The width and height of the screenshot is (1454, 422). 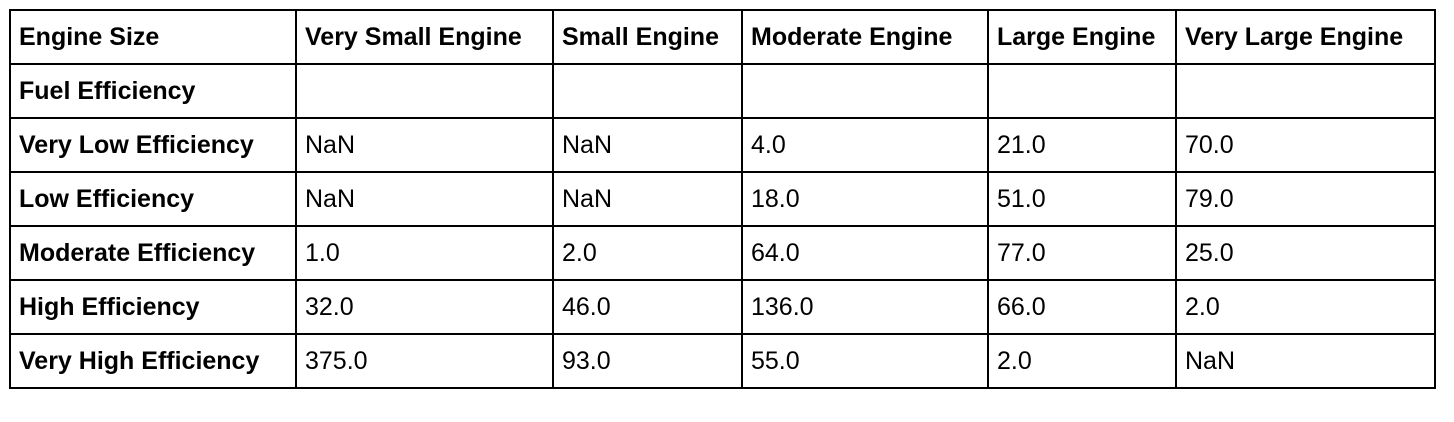 I want to click on column-header-very-small-engine: Very Small Engine, so click(x=424, y=37).